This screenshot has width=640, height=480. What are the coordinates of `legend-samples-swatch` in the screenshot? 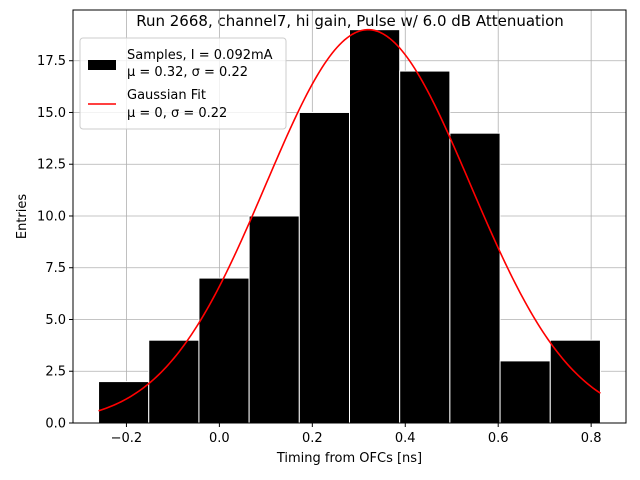 It's located at (102, 65).